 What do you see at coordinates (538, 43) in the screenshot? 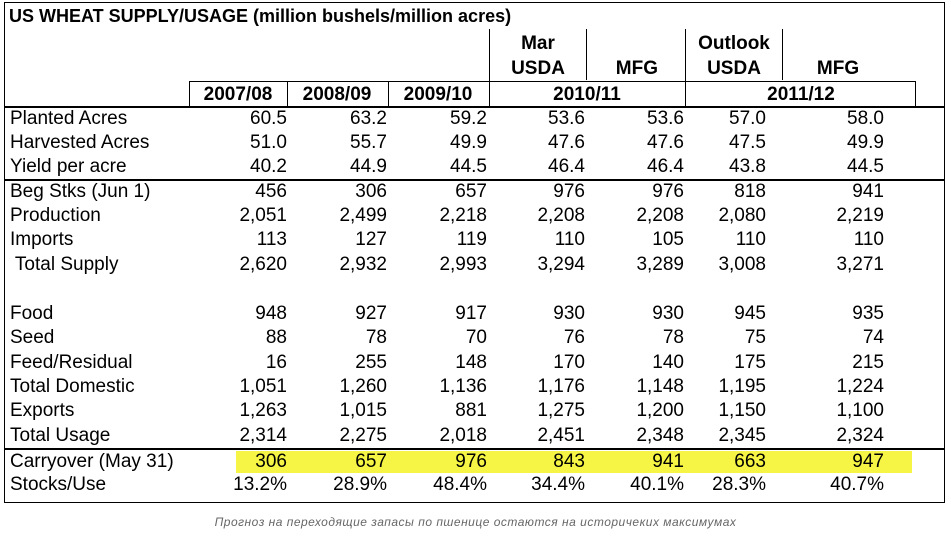
I see `header-mar: Mar` at bounding box center [538, 43].